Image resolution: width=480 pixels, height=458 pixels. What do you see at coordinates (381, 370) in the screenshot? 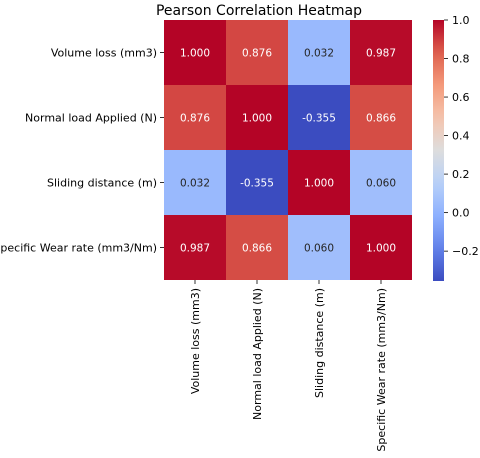
I see `column-tick-label: Specific Wear rate (mm3/Nm)` at bounding box center [381, 370].